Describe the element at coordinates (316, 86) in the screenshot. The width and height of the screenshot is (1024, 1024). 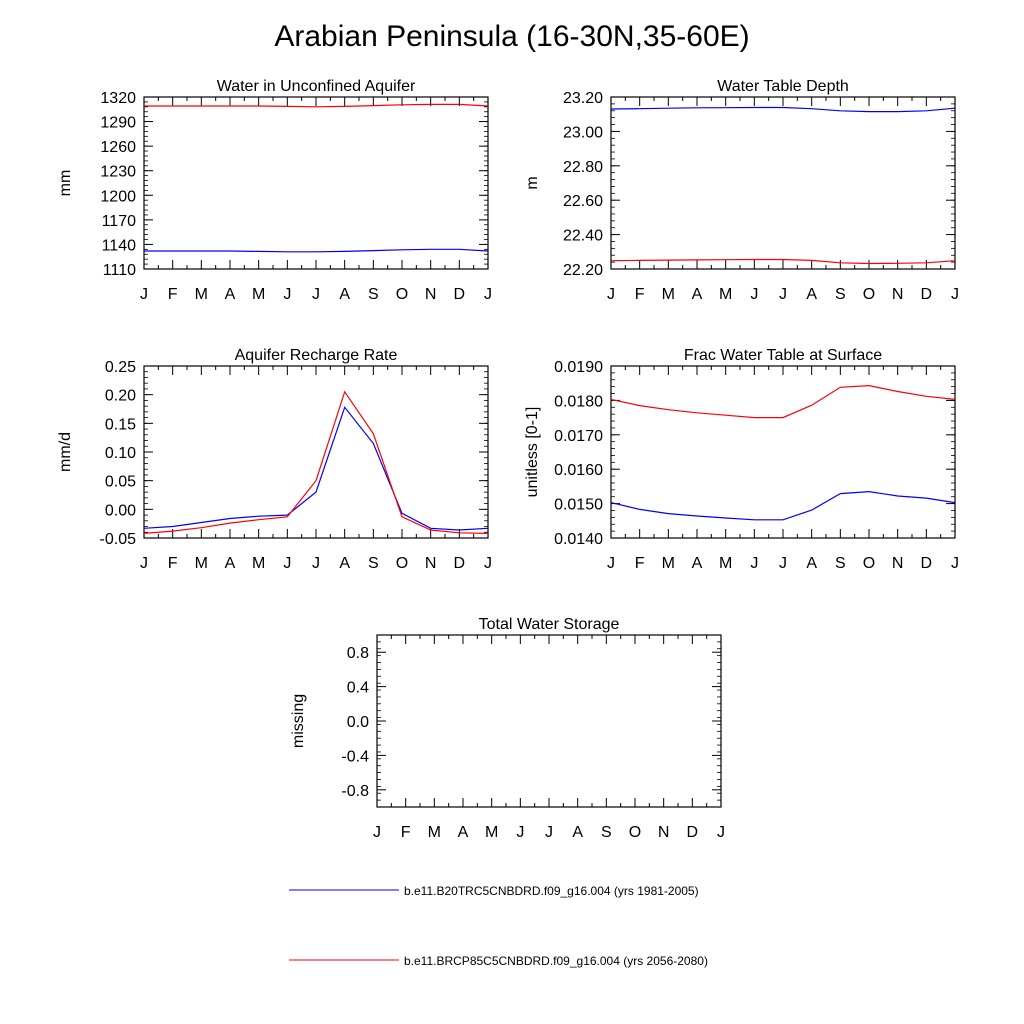
I see `panel-title: Water in Unconfined Aquifer` at that location.